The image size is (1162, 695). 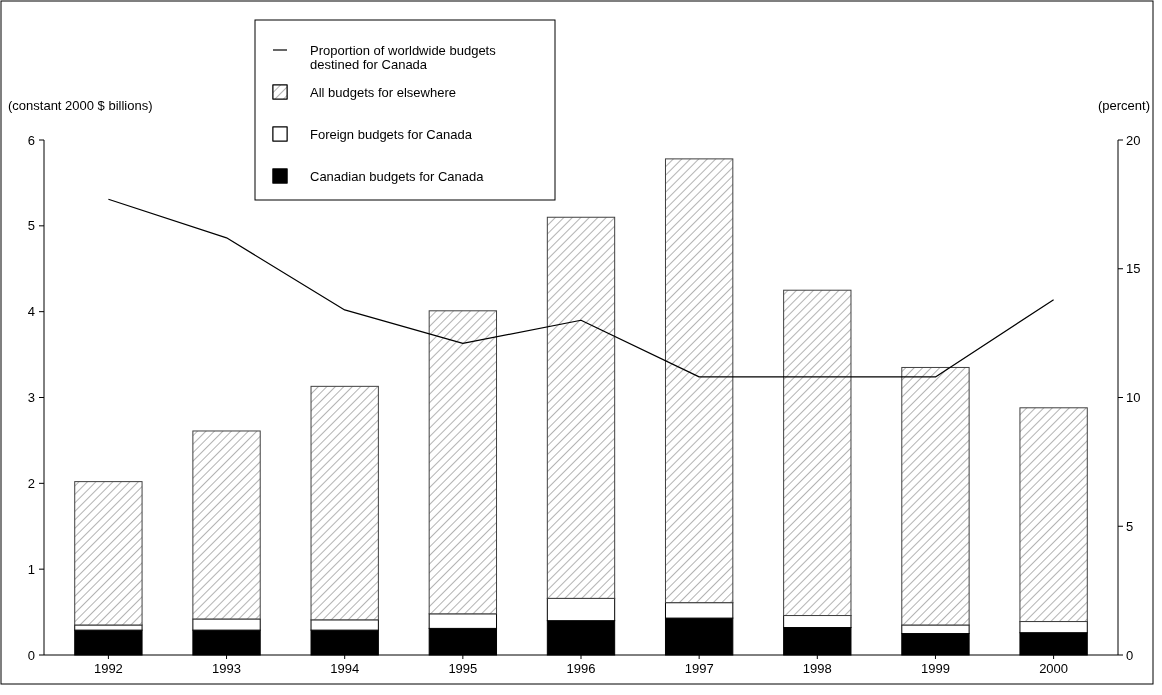 I want to click on x-tick-label: 1996, so click(x=581, y=668).